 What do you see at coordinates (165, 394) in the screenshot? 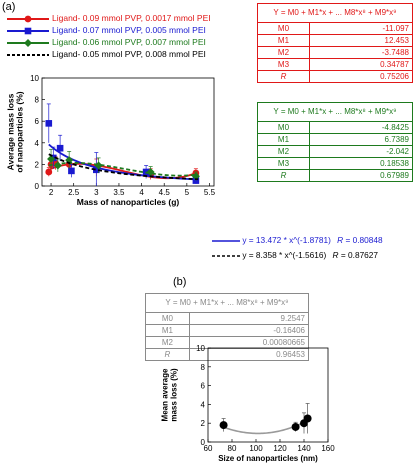
I see `y-axis-label-line: Mean average` at bounding box center [165, 394].